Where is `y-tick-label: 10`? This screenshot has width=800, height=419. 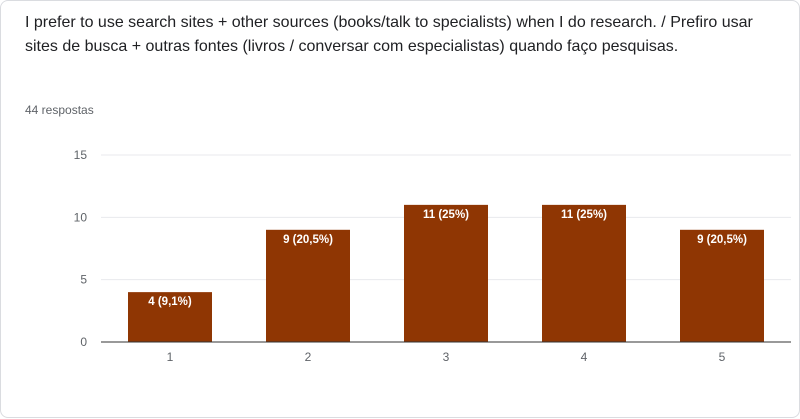 y-tick-label: 10 is located at coordinates (81, 217).